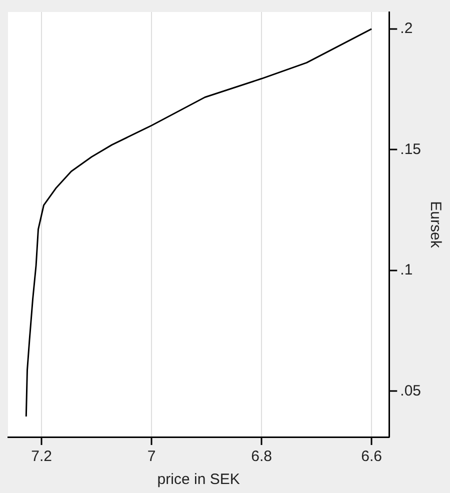 This screenshot has width=450, height=493. I want to click on x-tick-label: 7.2, so click(41, 457).